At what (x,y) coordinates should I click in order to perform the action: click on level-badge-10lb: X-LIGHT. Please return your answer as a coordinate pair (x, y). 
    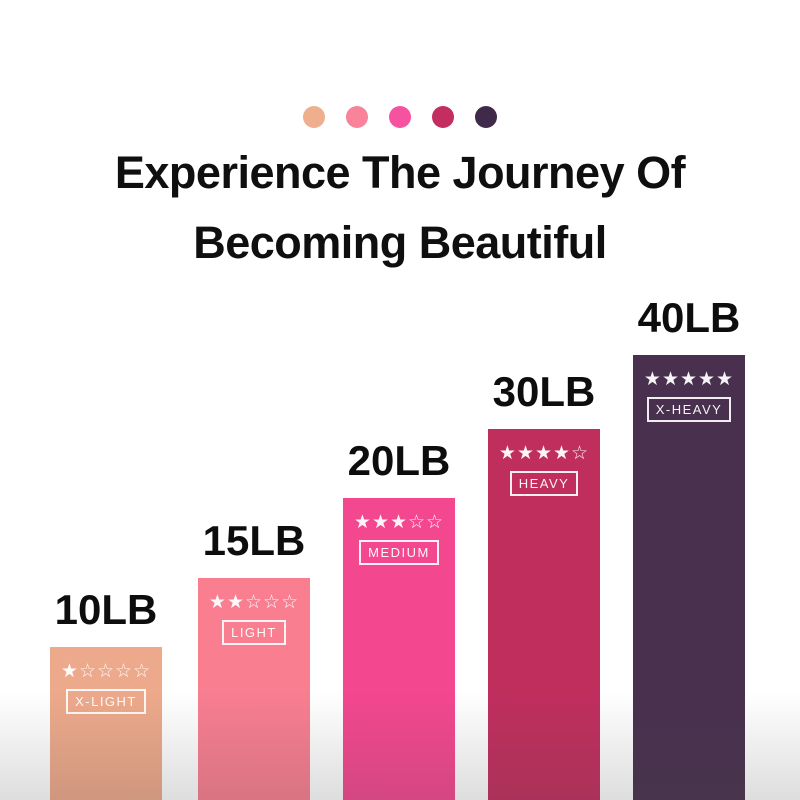
    Looking at the image, I should click on (106, 701).